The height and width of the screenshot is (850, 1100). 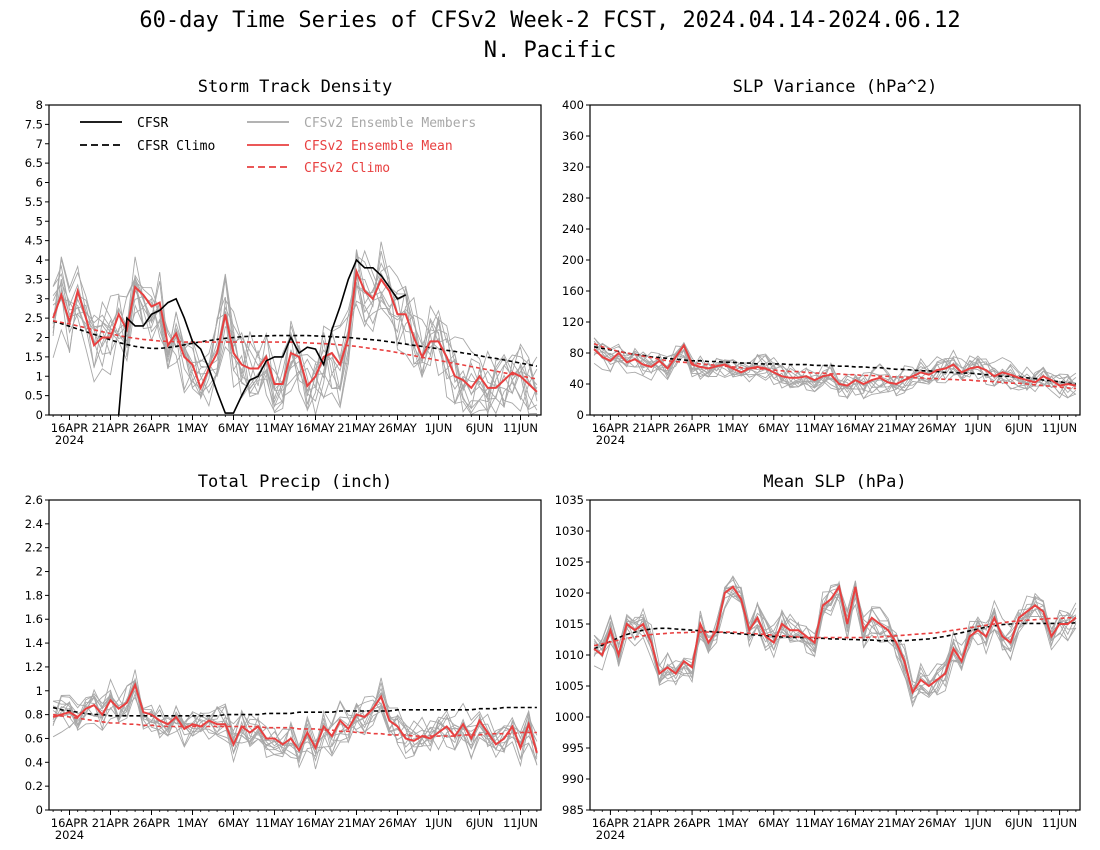 What do you see at coordinates (378, 146) in the screenshot?
I see `legend-label: CFSv2 Ensemble Mean` at bounding box center [378, 146].